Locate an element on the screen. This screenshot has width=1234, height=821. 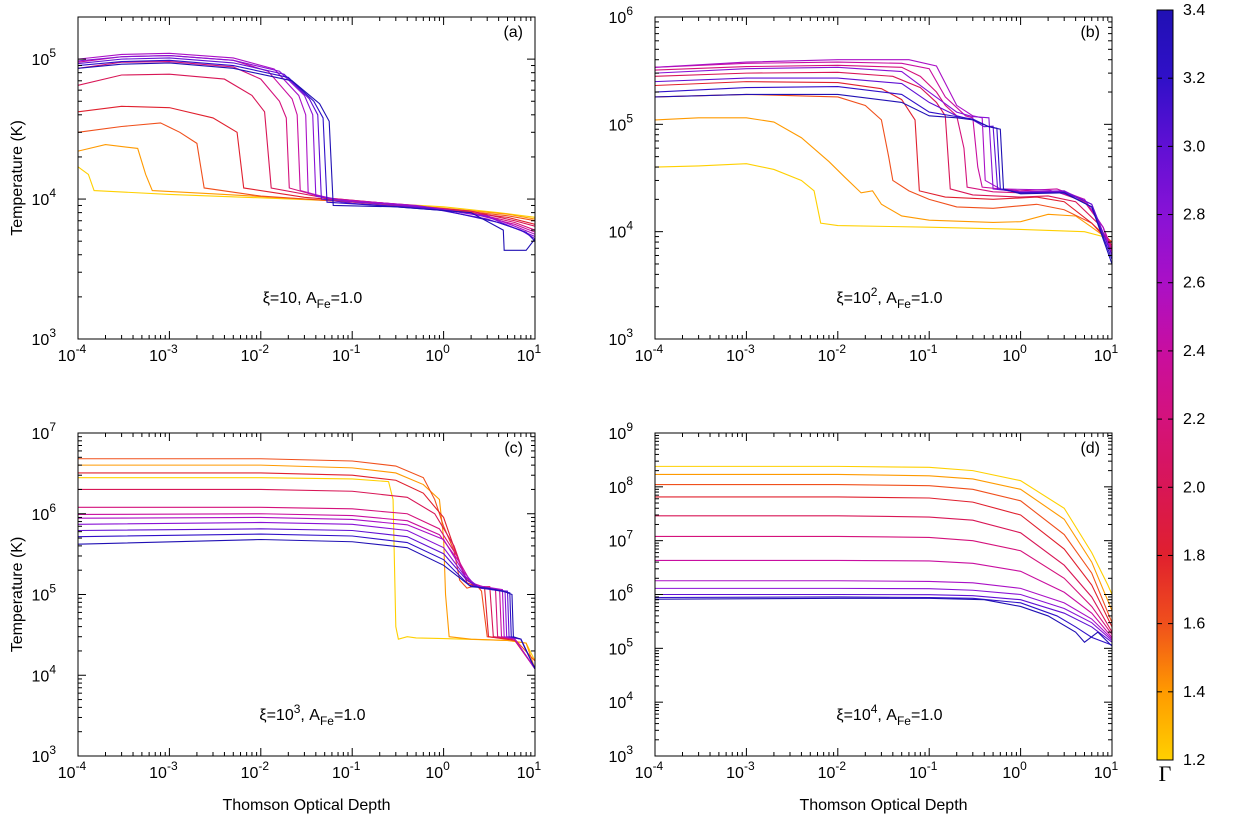
colorbar-label: Γ is located at coordinates (1165, 773).